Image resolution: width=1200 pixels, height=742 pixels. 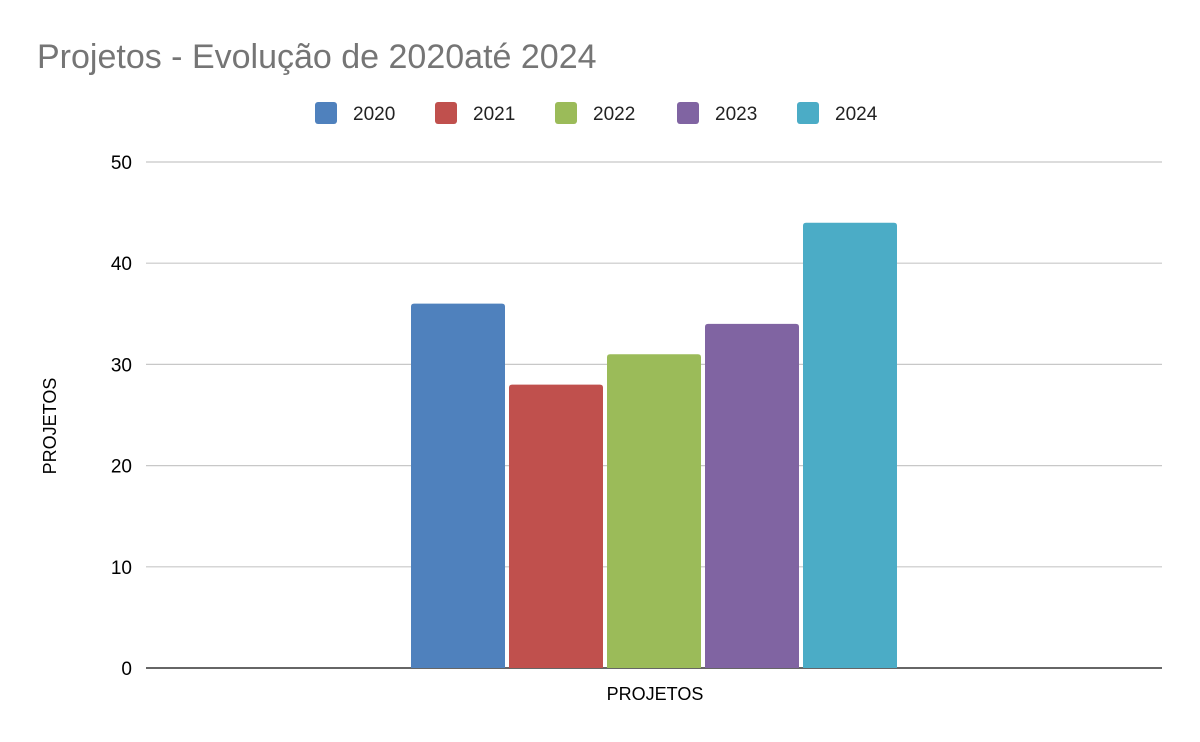 I want to click on bar-2024, so click(x=850, y=445).